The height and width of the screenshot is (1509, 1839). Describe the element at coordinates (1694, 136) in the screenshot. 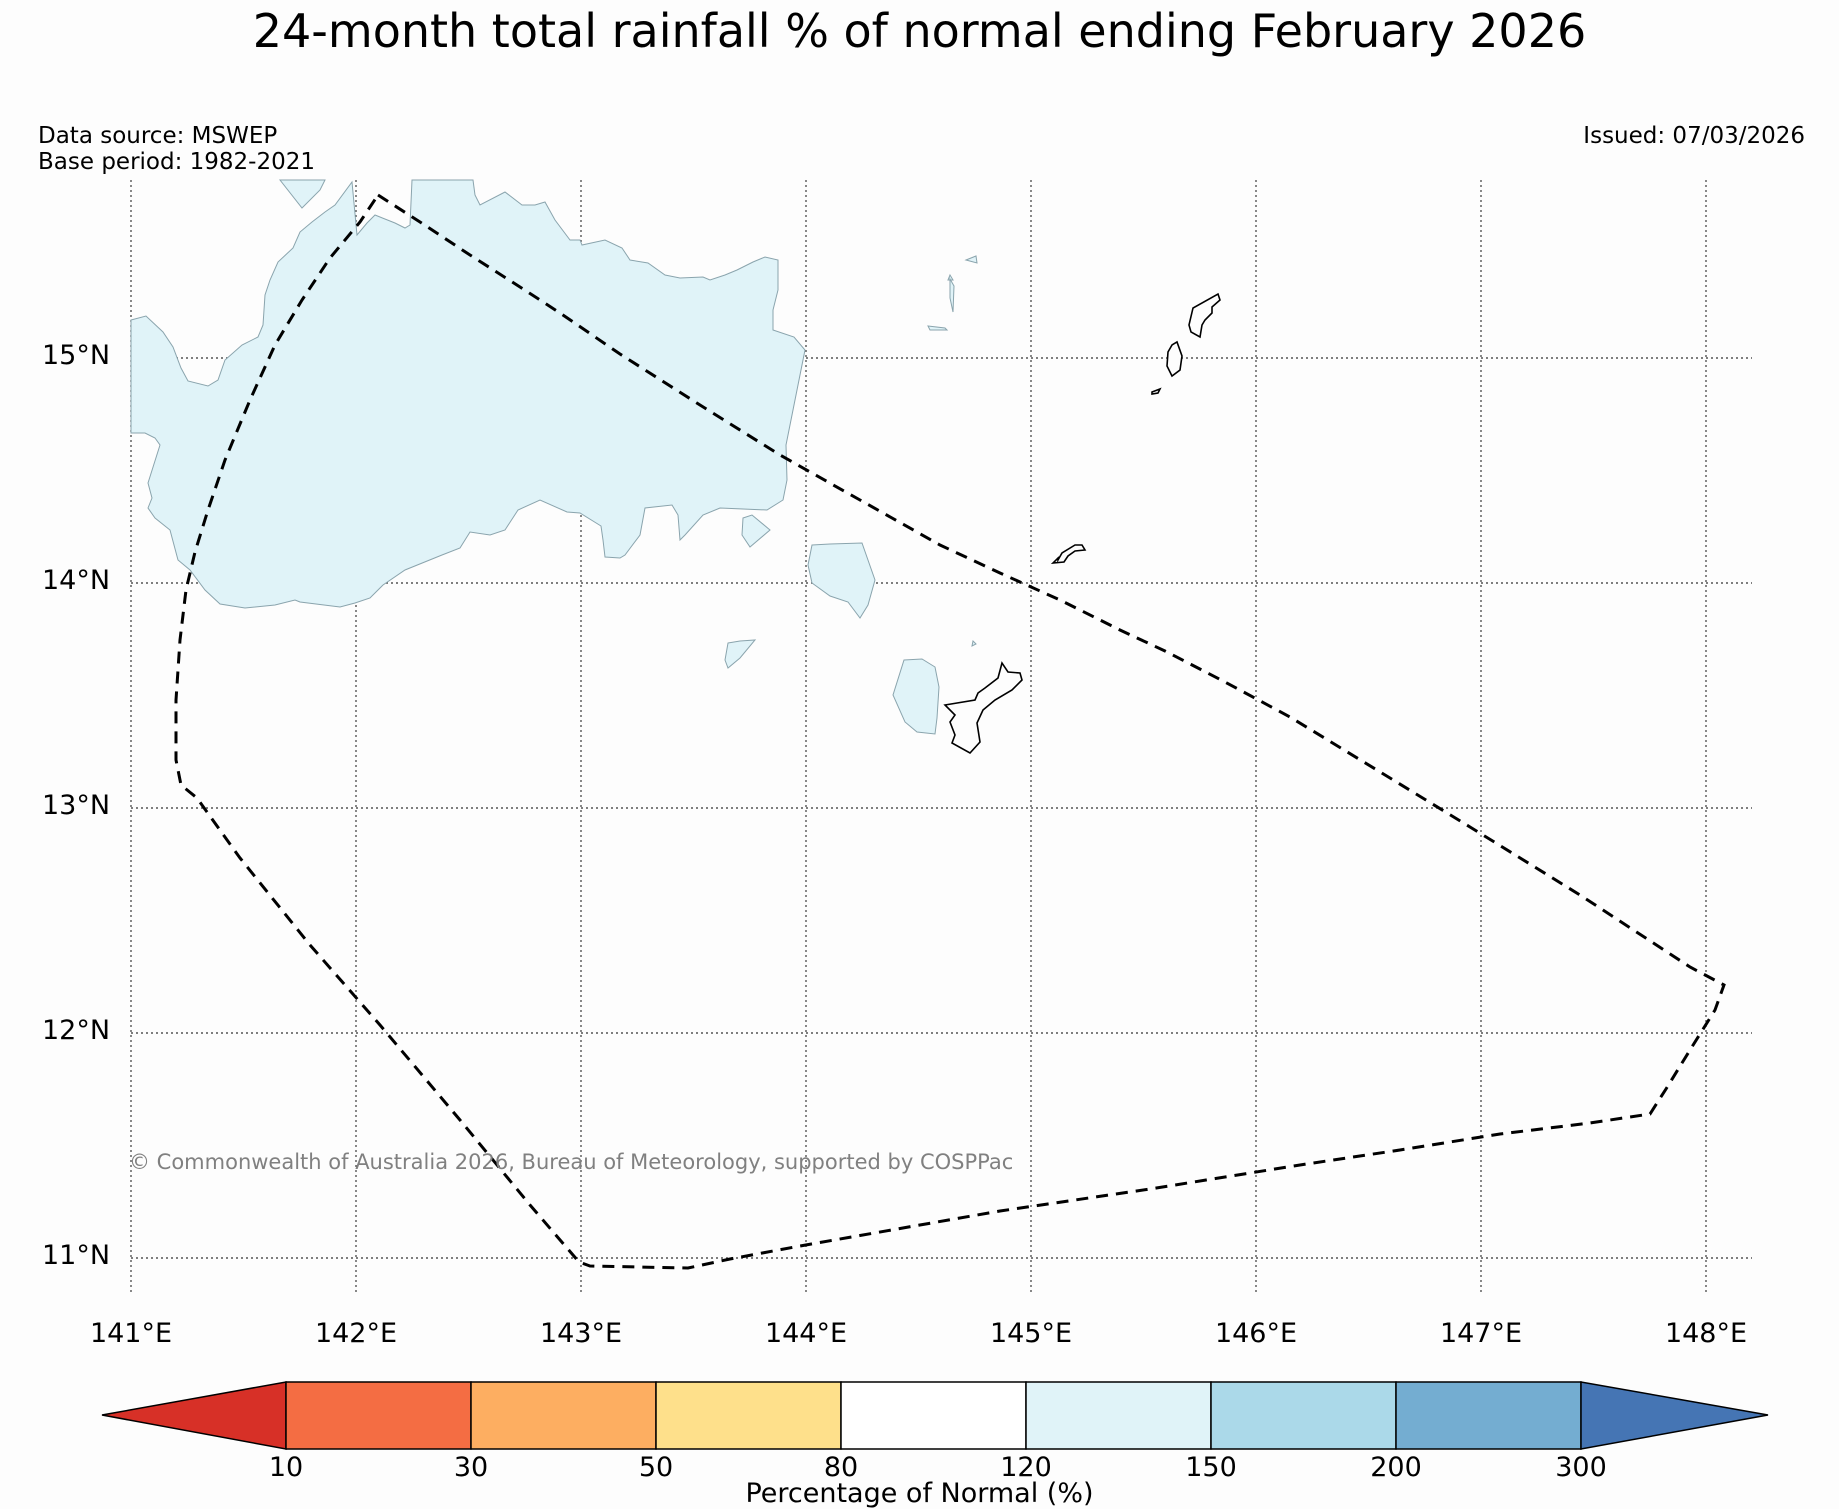

I see `issued-date: Issued: 07/03/2026` at that location.